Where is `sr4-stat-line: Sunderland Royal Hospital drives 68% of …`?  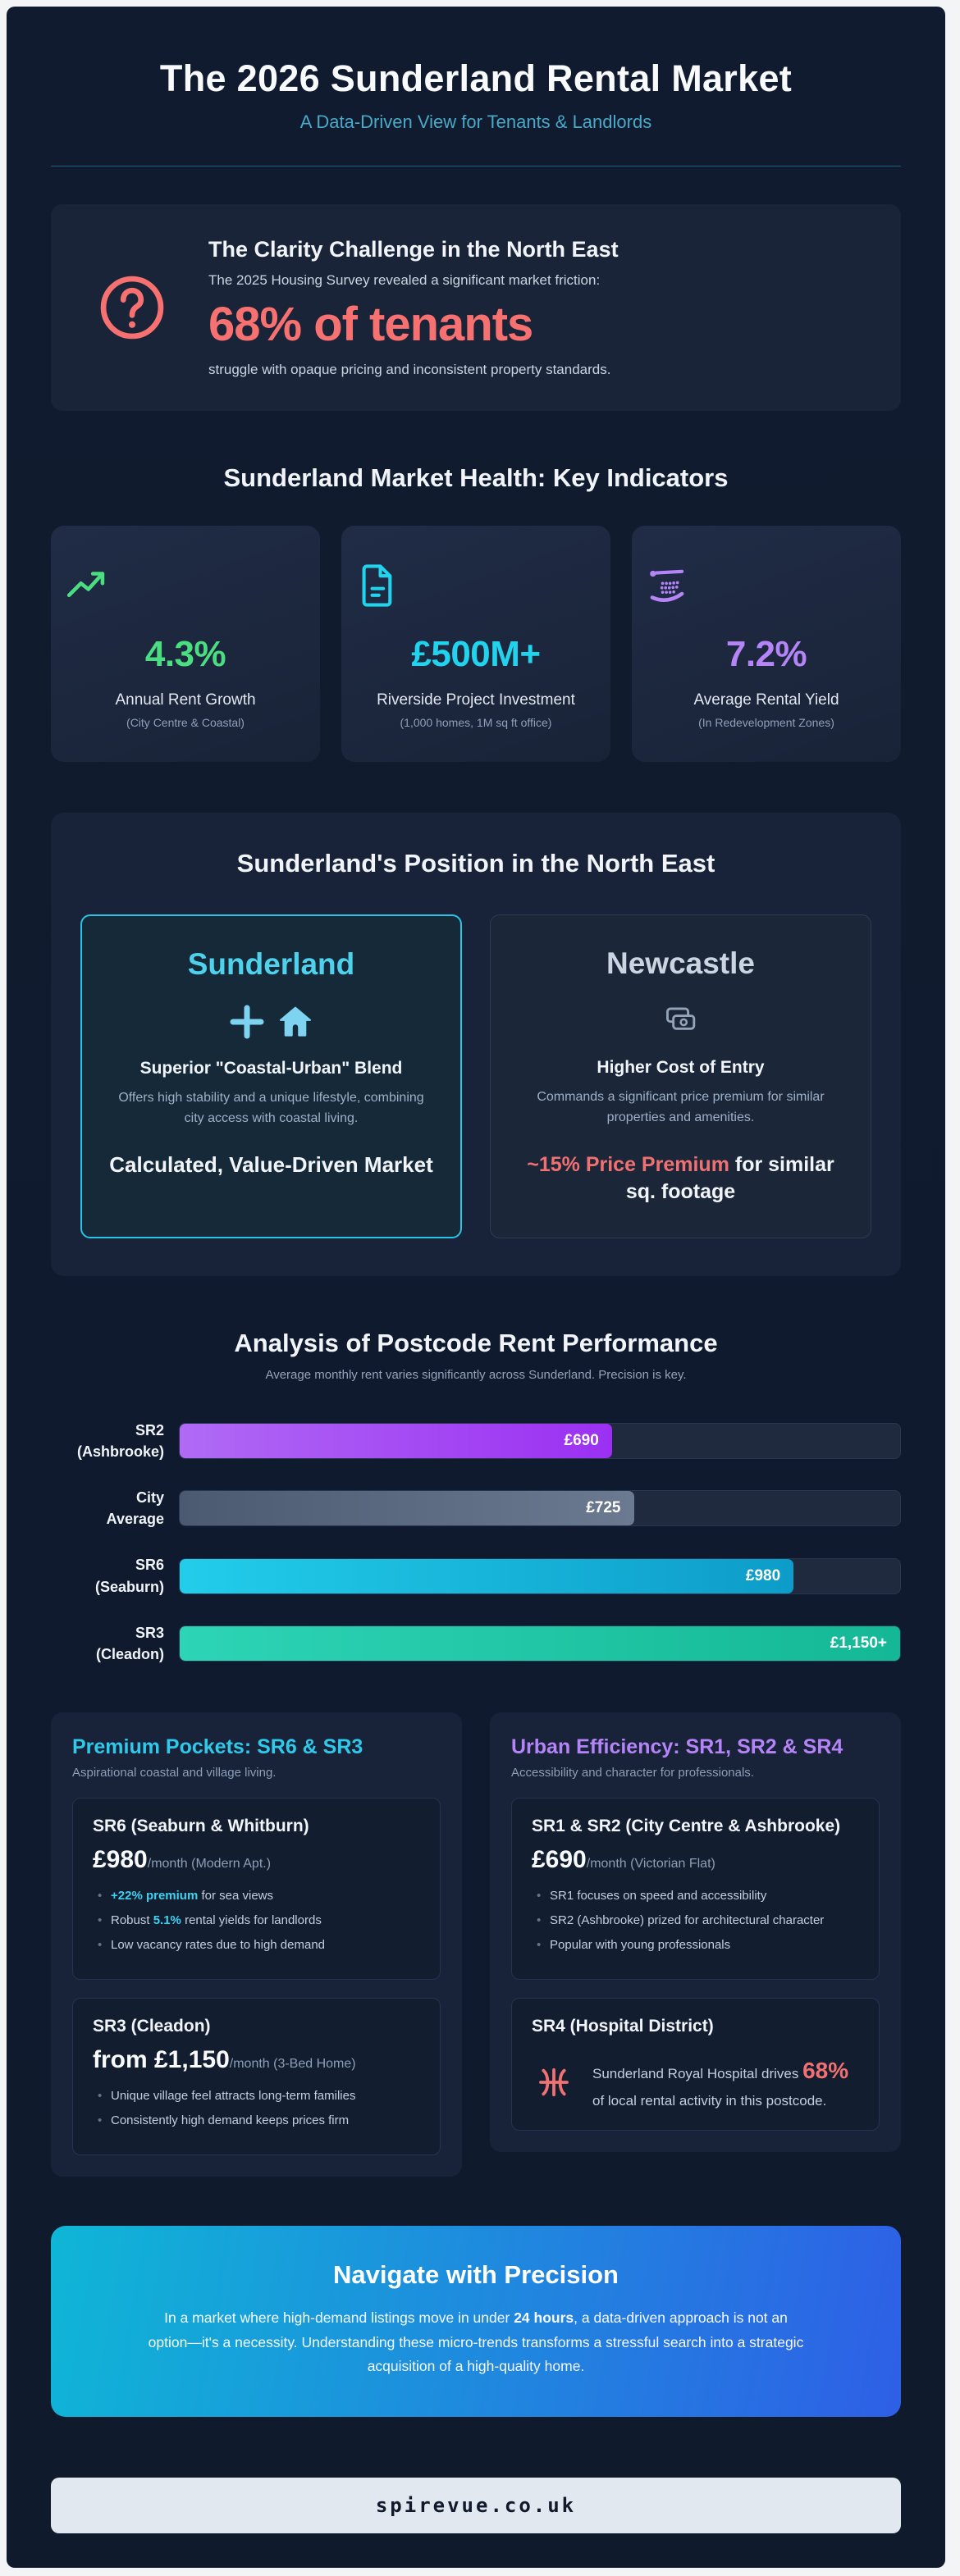
sr4-stat-line: Sunderland Royal Hospital drives 68% of … is located at coordinates (720, 2083).